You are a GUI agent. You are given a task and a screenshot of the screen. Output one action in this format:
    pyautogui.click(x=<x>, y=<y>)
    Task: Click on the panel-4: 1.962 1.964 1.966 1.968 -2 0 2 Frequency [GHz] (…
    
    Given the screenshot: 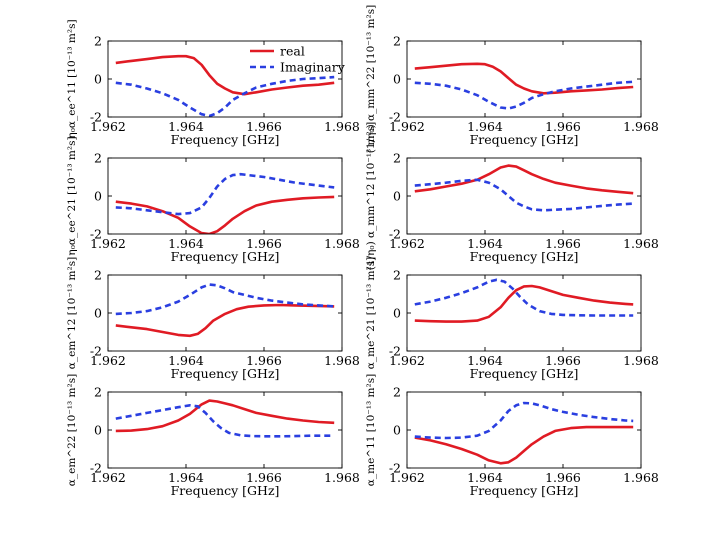 What is the action you would take?
    pyautogui.click(x=512, y=196)
    